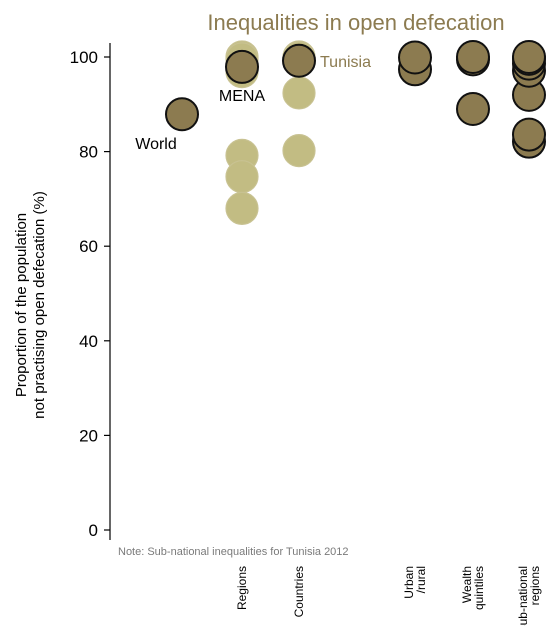  Describe the element at coordinates (467, 584) in the screenshot. I see `category-label-wealth: Wealth` at that location.